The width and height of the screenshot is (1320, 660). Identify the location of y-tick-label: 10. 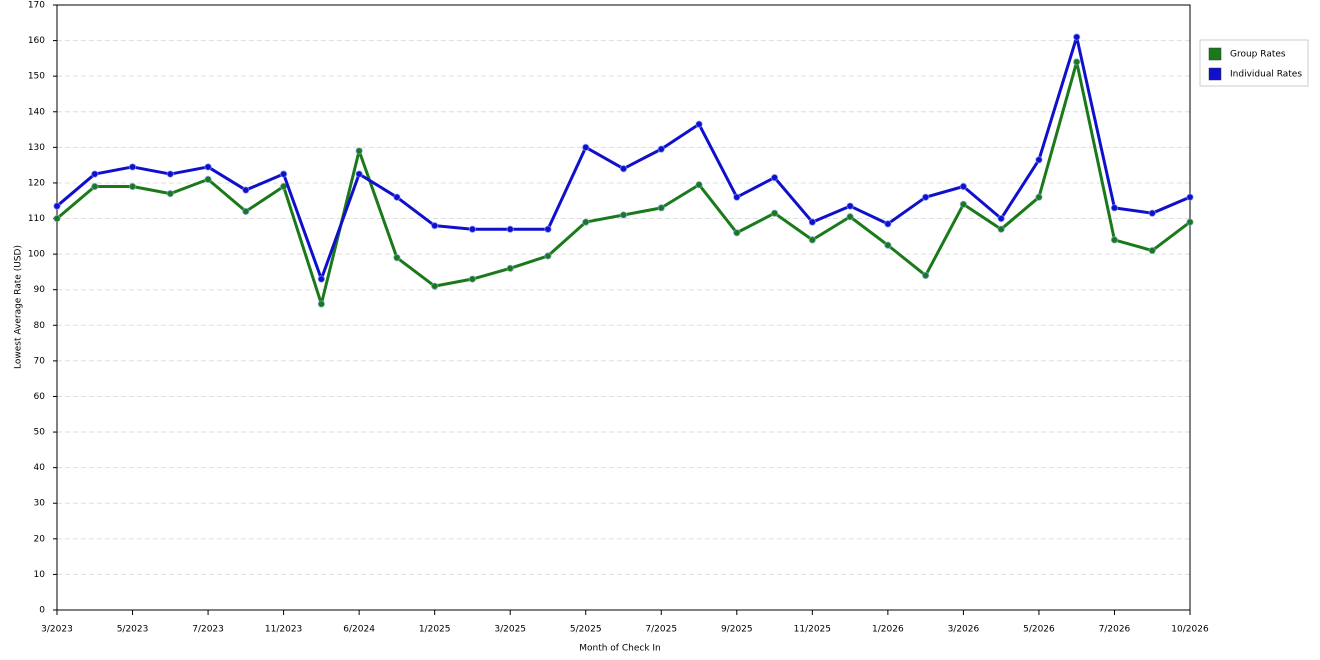
(40, 575).